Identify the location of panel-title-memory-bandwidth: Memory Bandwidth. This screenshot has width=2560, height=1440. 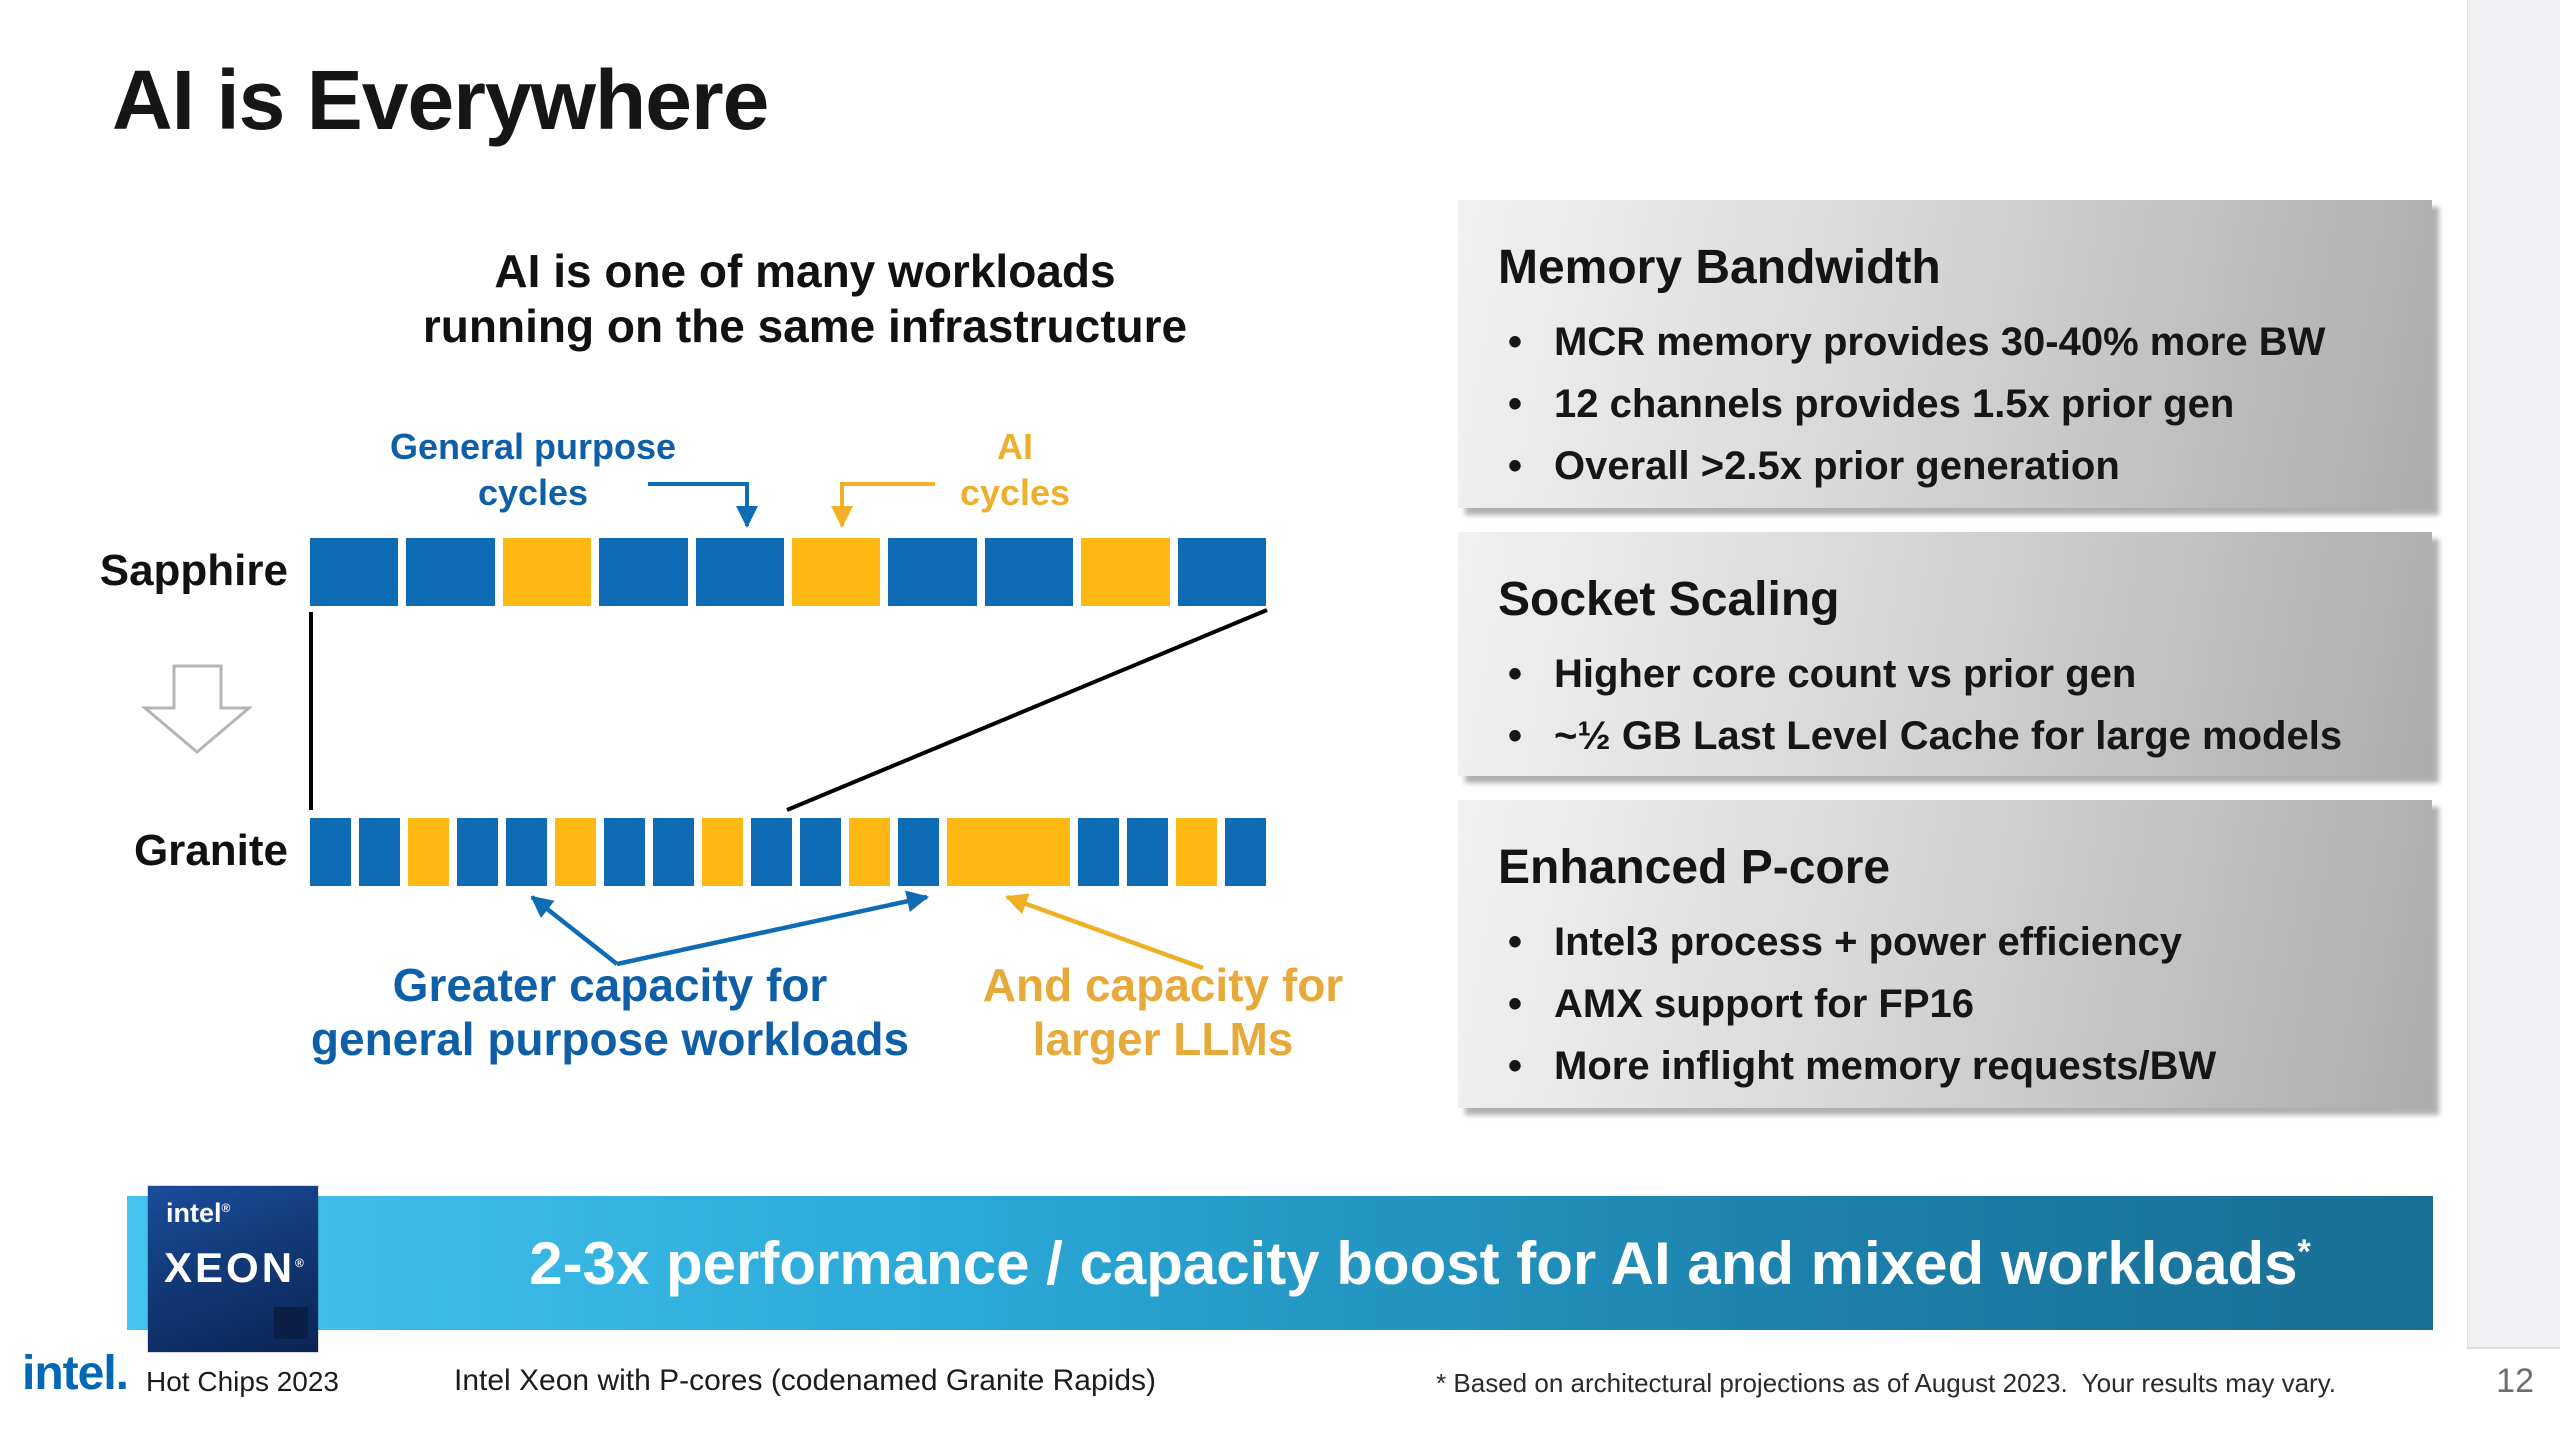
(1719, 267).